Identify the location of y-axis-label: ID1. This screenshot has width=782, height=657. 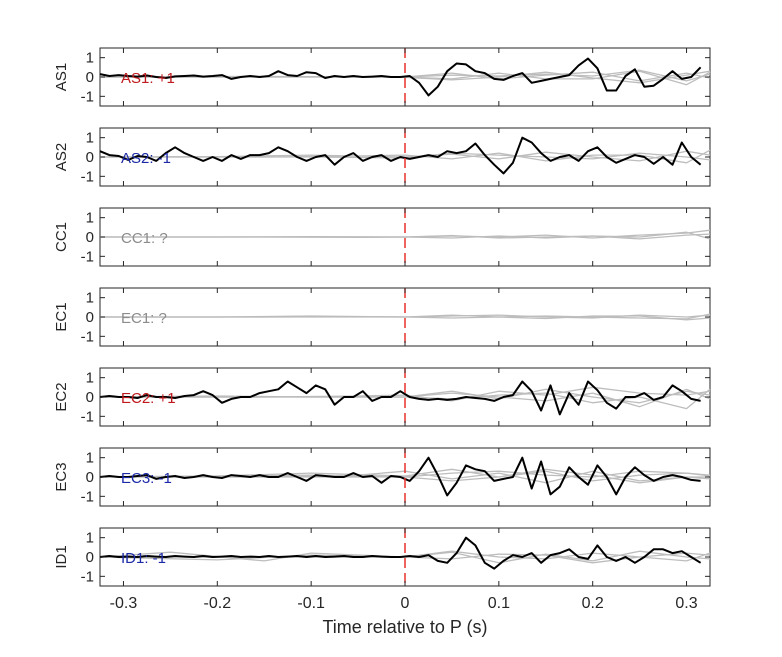
(61, 556).